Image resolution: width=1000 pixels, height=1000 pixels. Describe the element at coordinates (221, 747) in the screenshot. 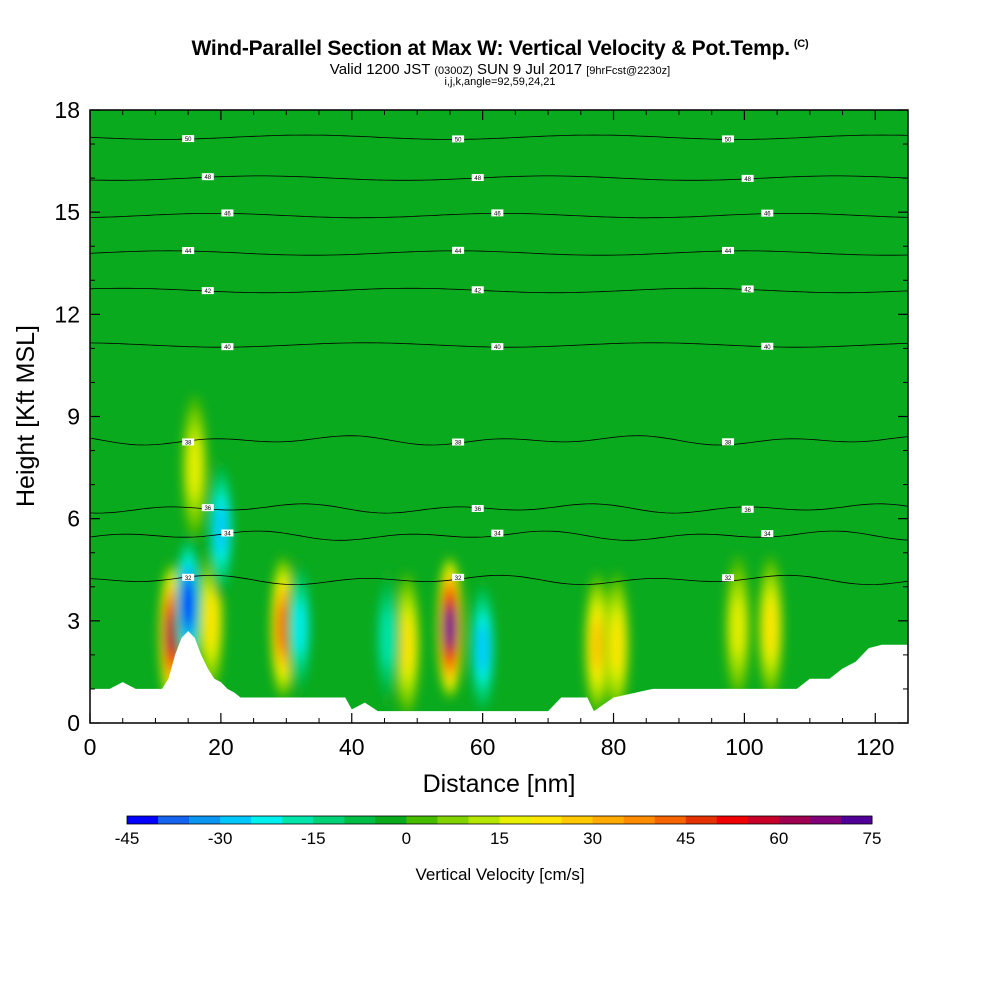

I see `x-tick-label: 20` at that location.